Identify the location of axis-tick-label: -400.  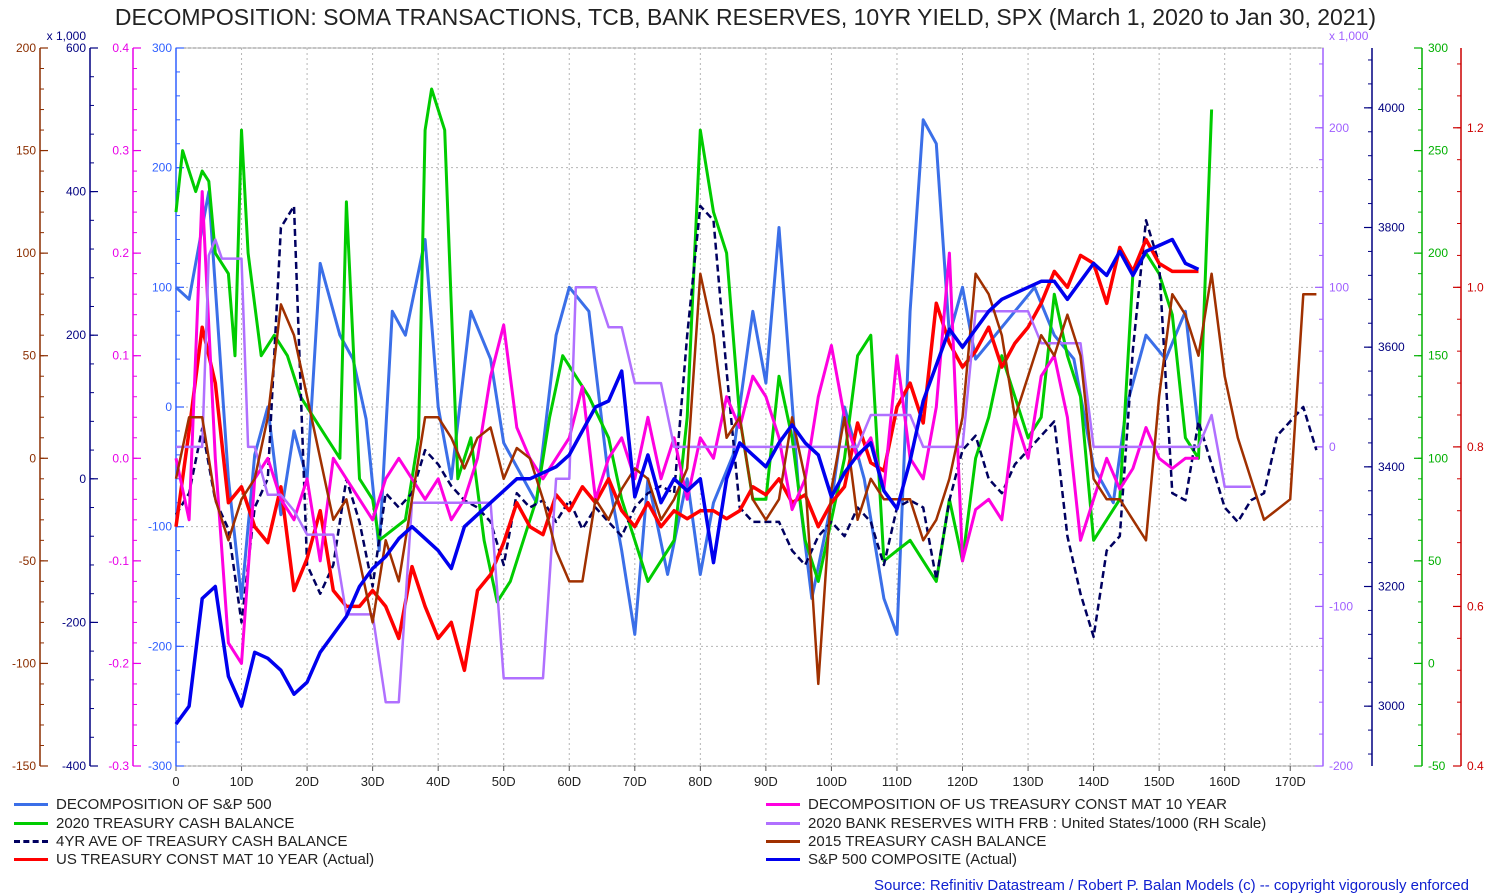
(74, 766).